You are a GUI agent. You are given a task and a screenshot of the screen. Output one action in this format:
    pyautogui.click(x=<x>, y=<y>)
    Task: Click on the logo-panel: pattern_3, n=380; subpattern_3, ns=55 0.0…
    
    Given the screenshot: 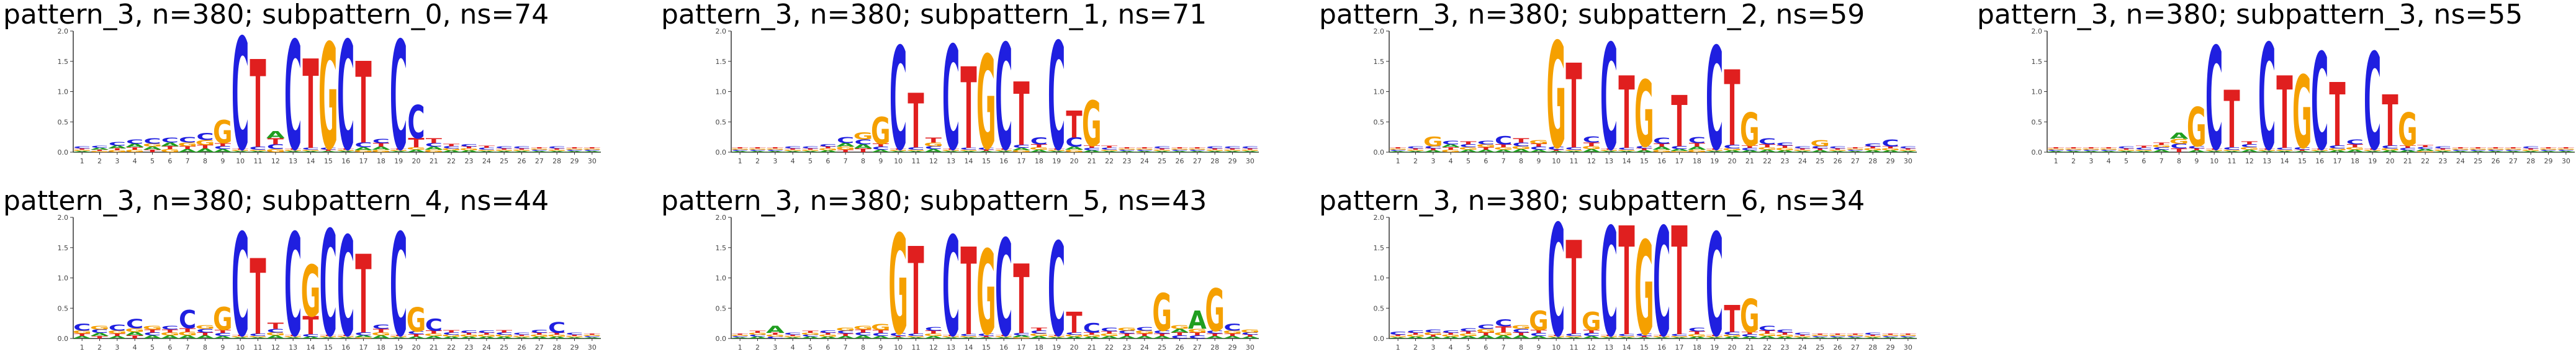 What is the action you would take?
    pyautogui.click(x=2276, y=92)
    